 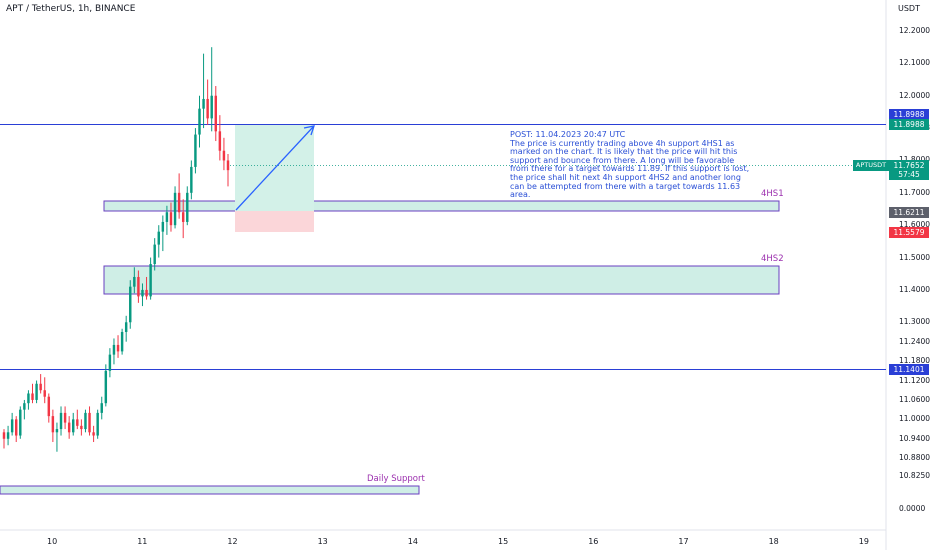 What do you see at coordinates (863, 541) in the screenshot?
I see `x-tick-label: 19` at bounding box center [863, 541].